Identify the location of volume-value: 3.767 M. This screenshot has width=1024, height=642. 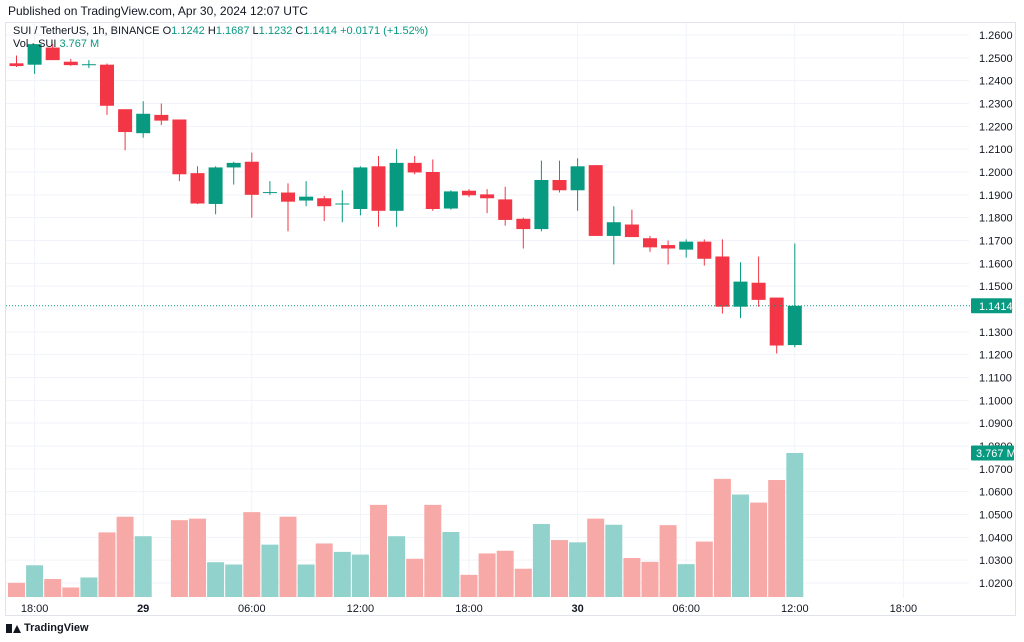
(79, 44).